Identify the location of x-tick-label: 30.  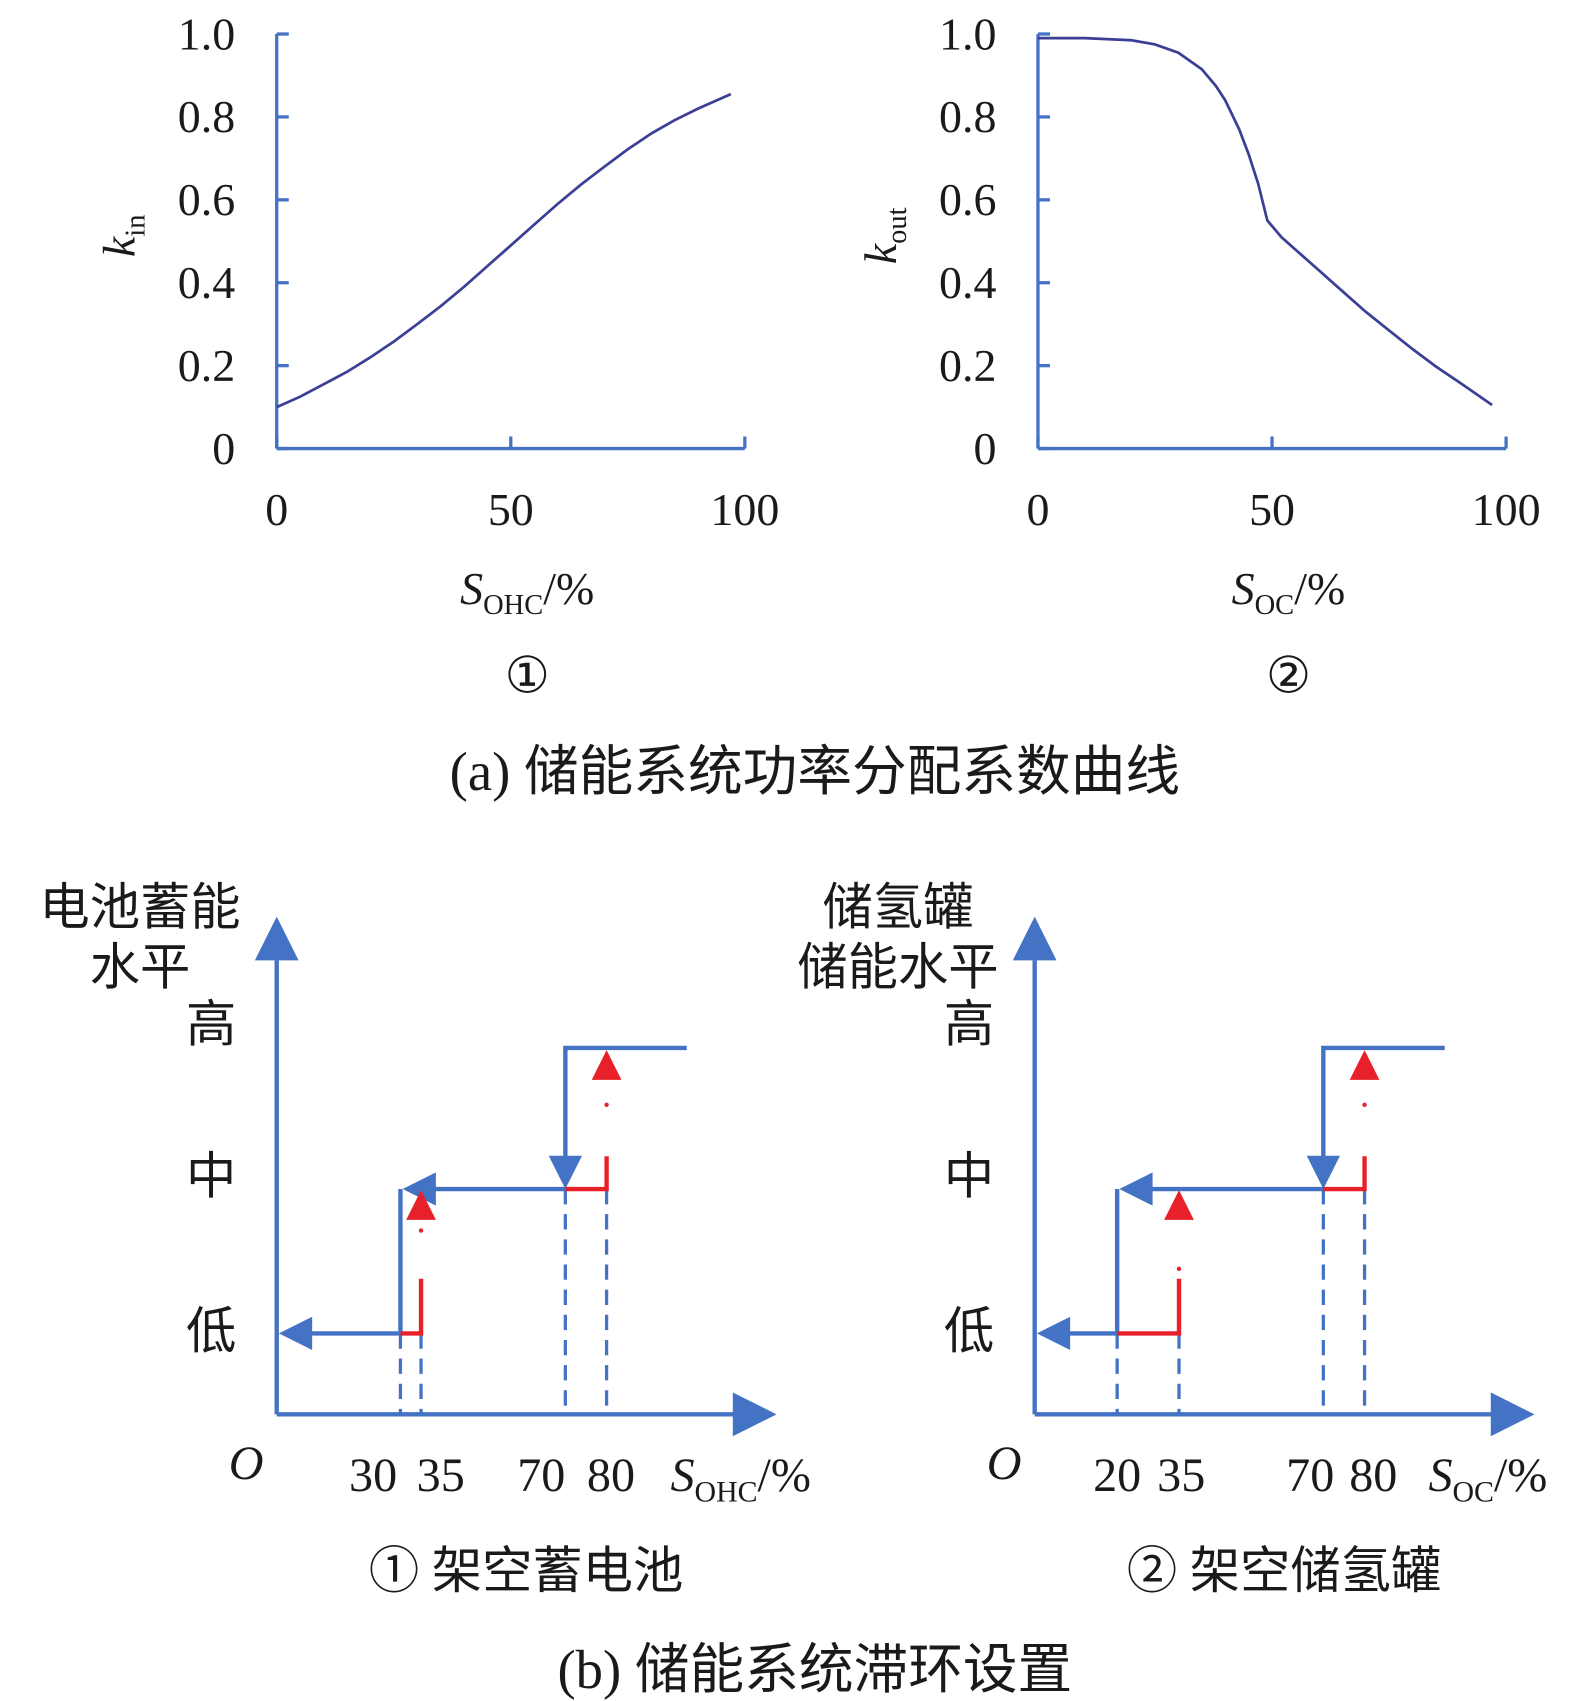
(373, 1475).